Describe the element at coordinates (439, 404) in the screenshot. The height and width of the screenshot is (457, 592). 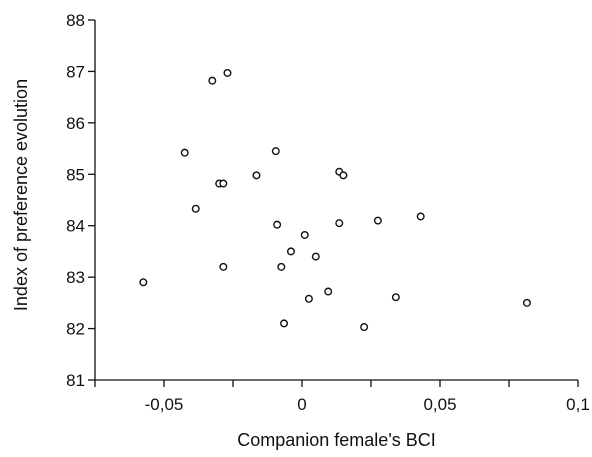
I see `x-tick-label: 0,05` at that location.